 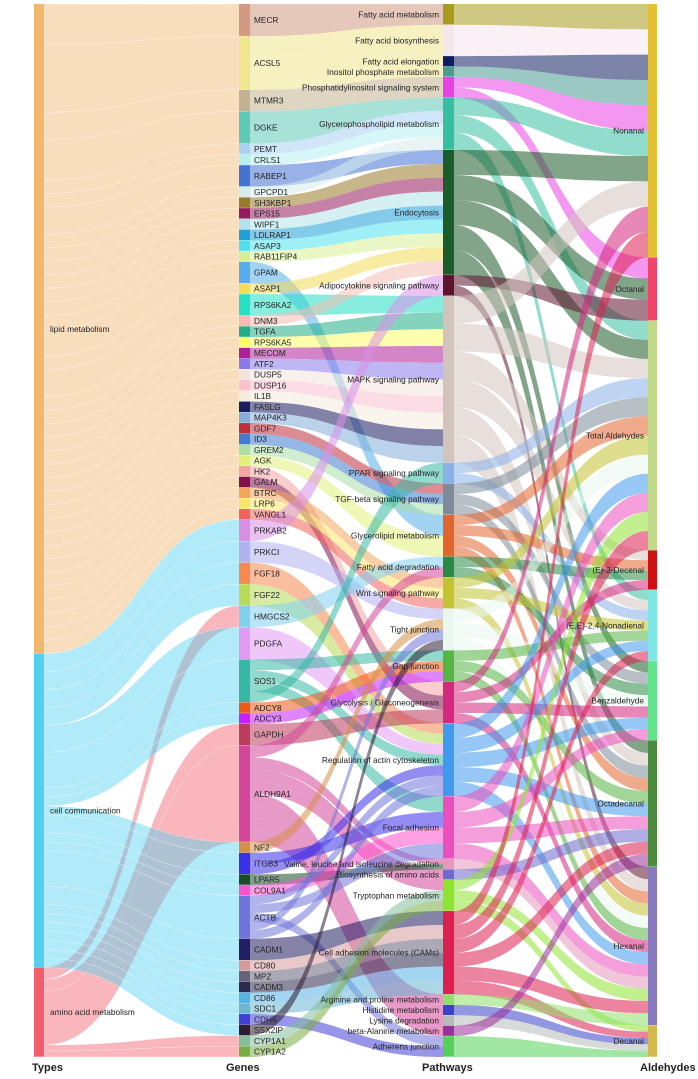 I want to click on genes-label: ADCY8, so click(x=268, y=708).